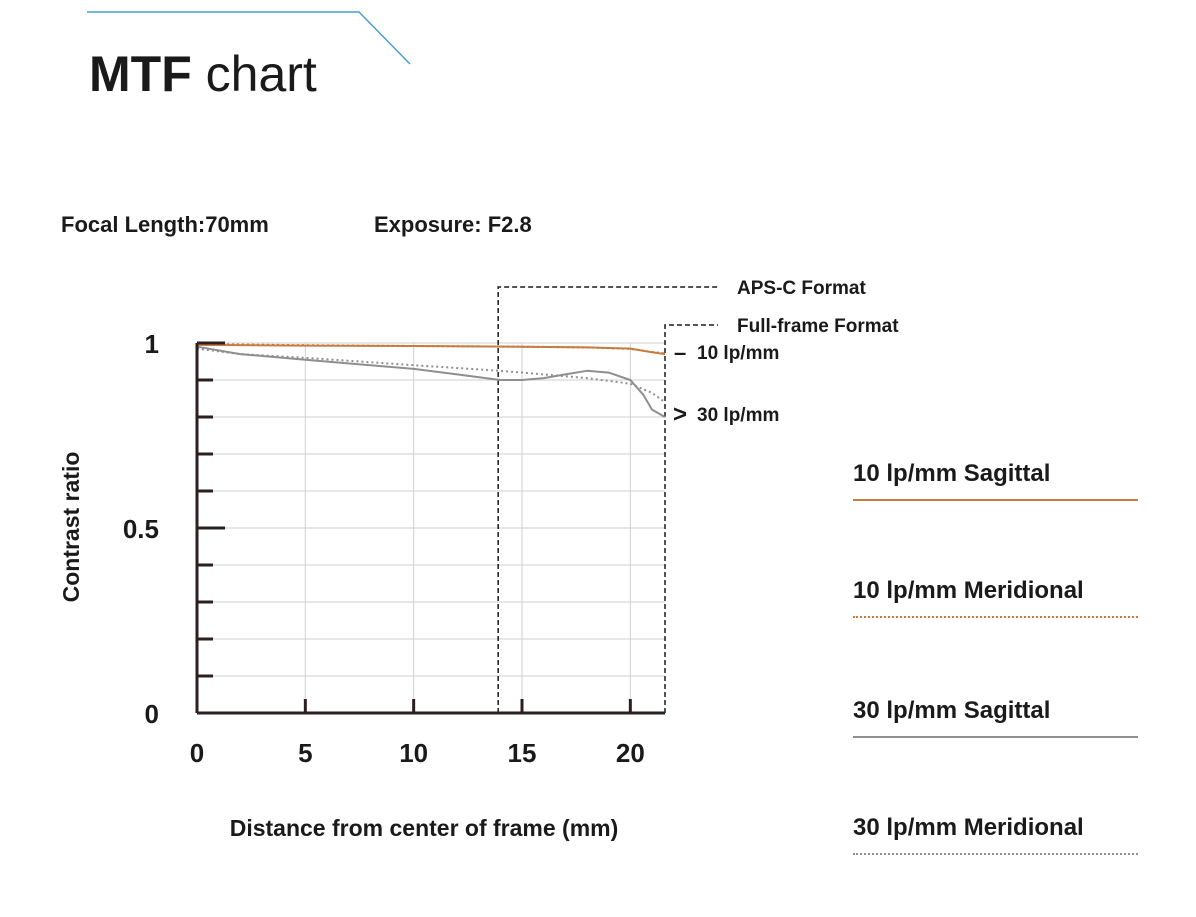  What do you see at coordinates (140, 74) in the screenshot?
I see `page-title-bold: MTF` at bounding box center [140, 74].